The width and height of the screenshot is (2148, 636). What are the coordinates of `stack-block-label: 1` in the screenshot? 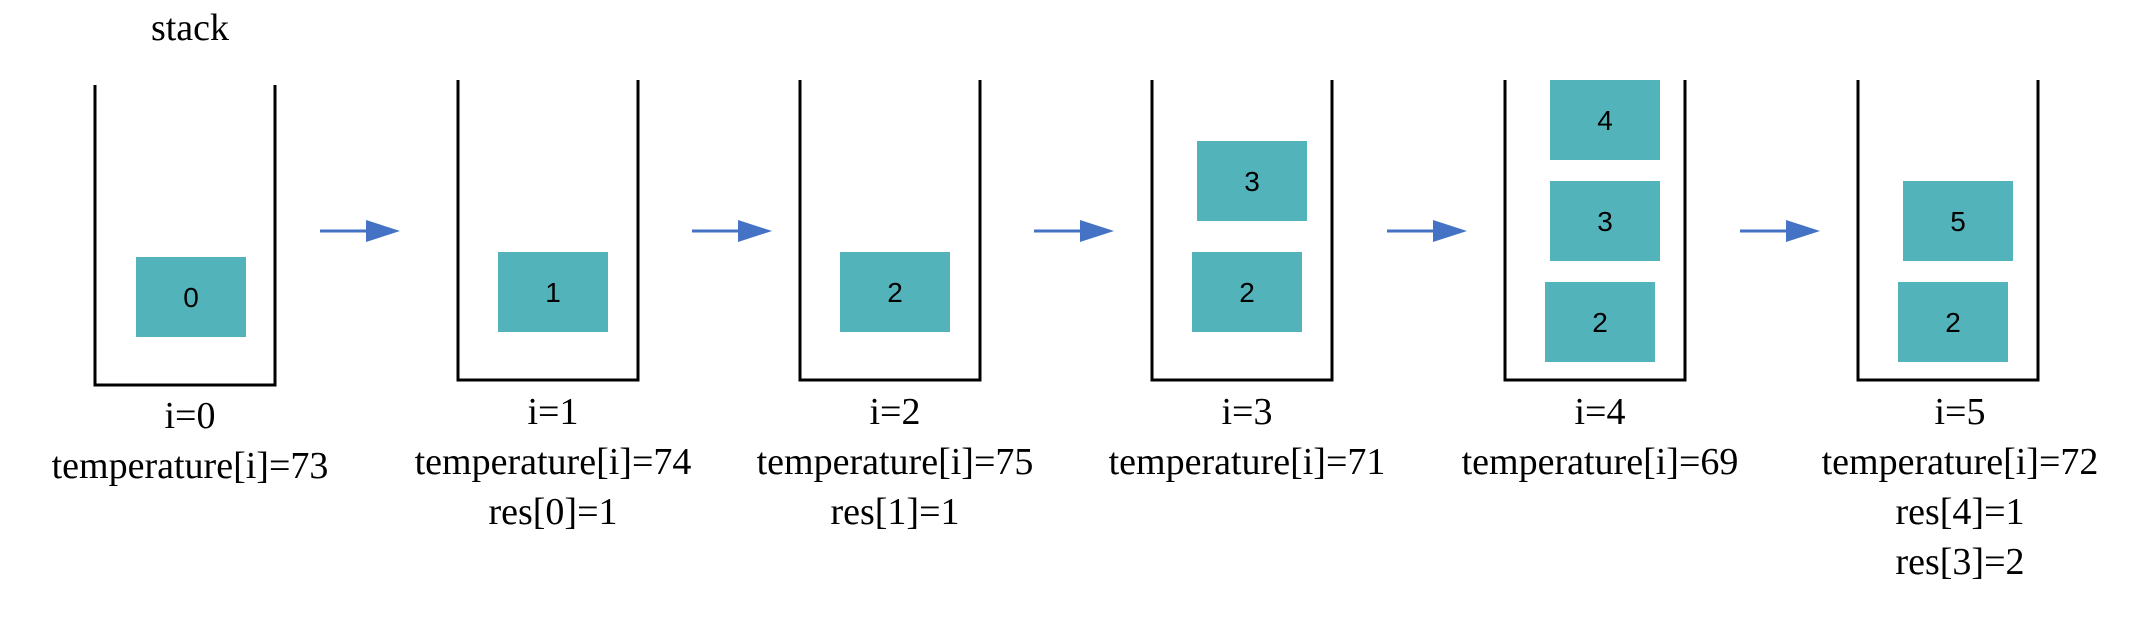 It's located at (553, 292).